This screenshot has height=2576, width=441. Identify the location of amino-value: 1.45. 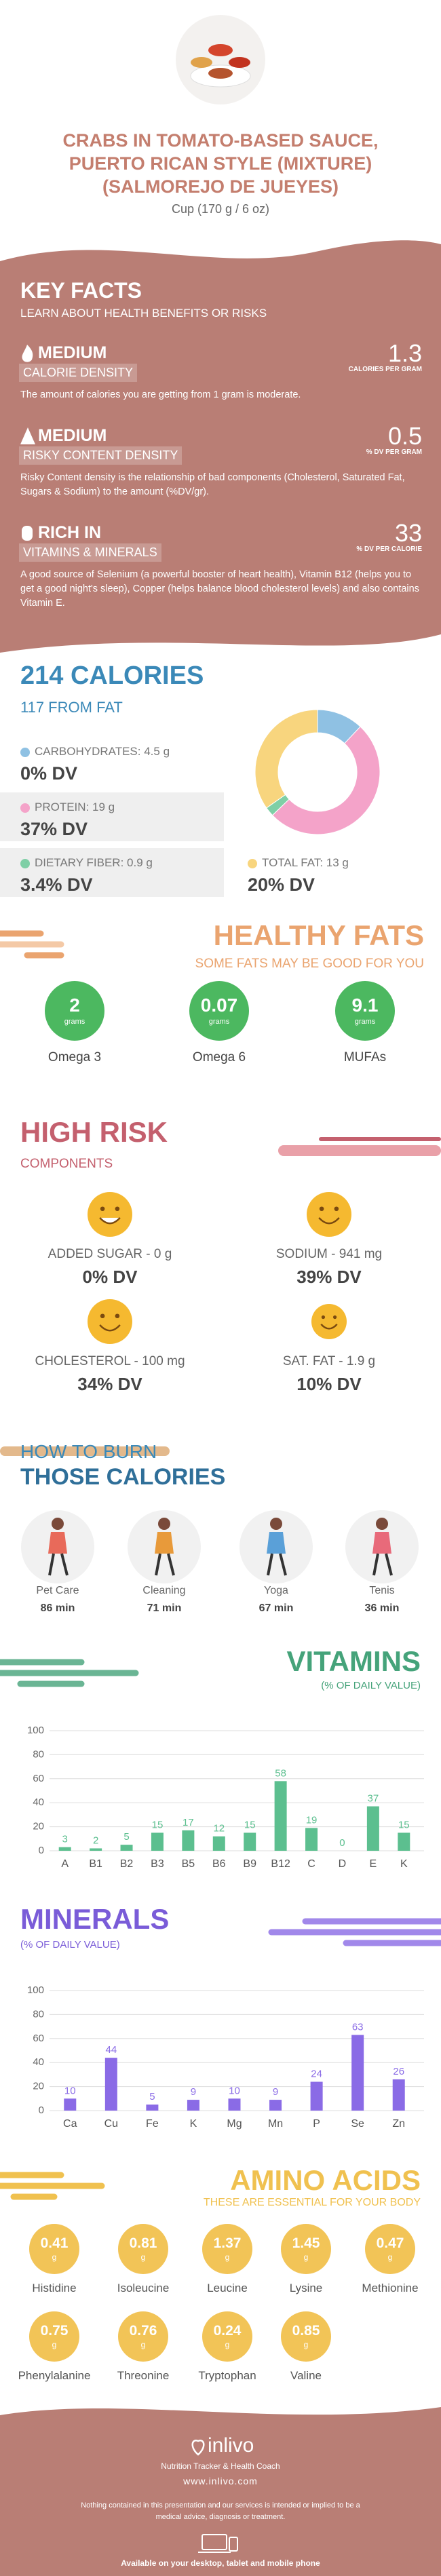
(306, 2243).